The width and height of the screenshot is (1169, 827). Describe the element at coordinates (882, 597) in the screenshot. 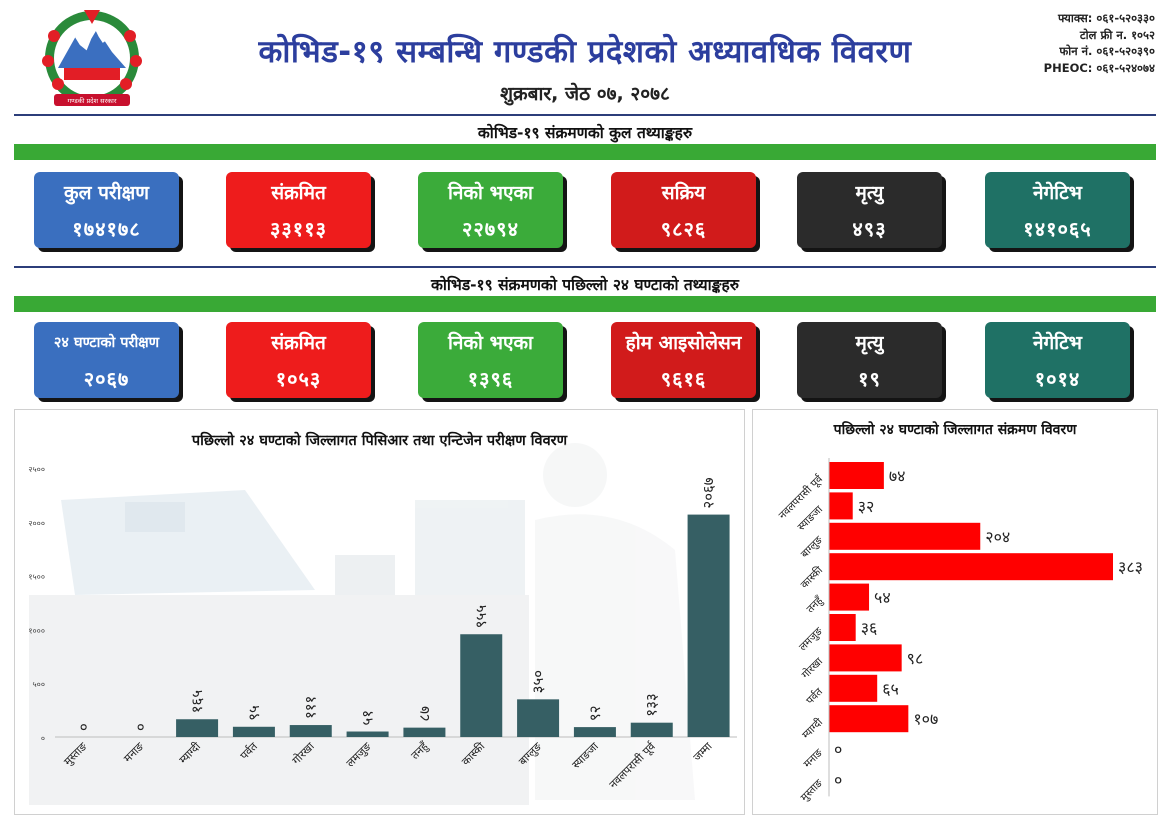

I see `bar-value-label: ५४` at that location.